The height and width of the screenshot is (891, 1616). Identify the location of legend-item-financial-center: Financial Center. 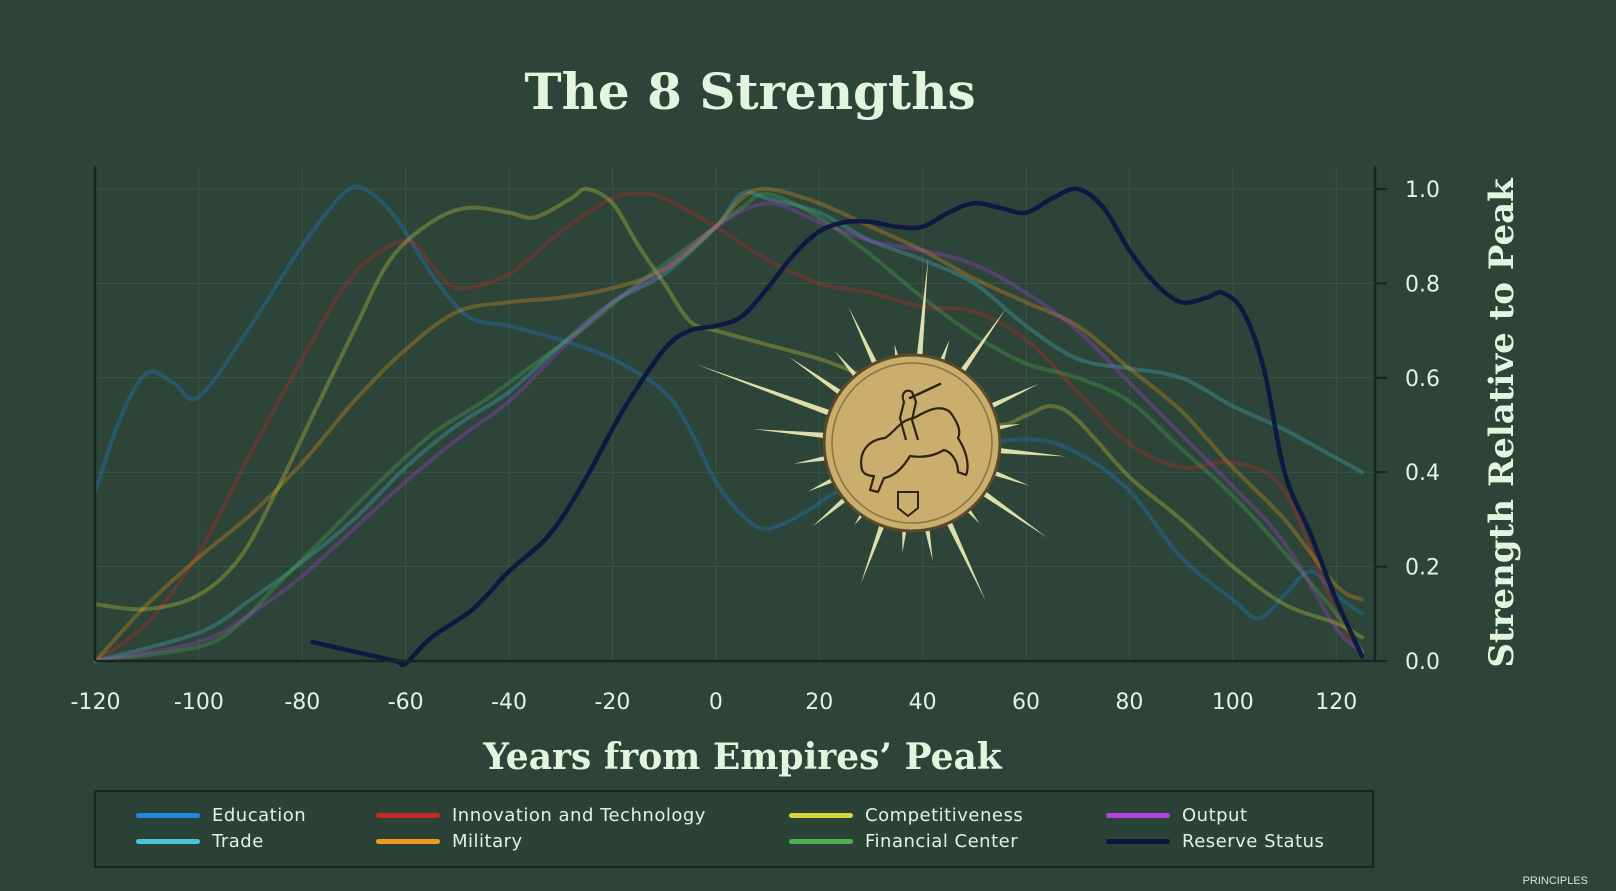
(903, 841).